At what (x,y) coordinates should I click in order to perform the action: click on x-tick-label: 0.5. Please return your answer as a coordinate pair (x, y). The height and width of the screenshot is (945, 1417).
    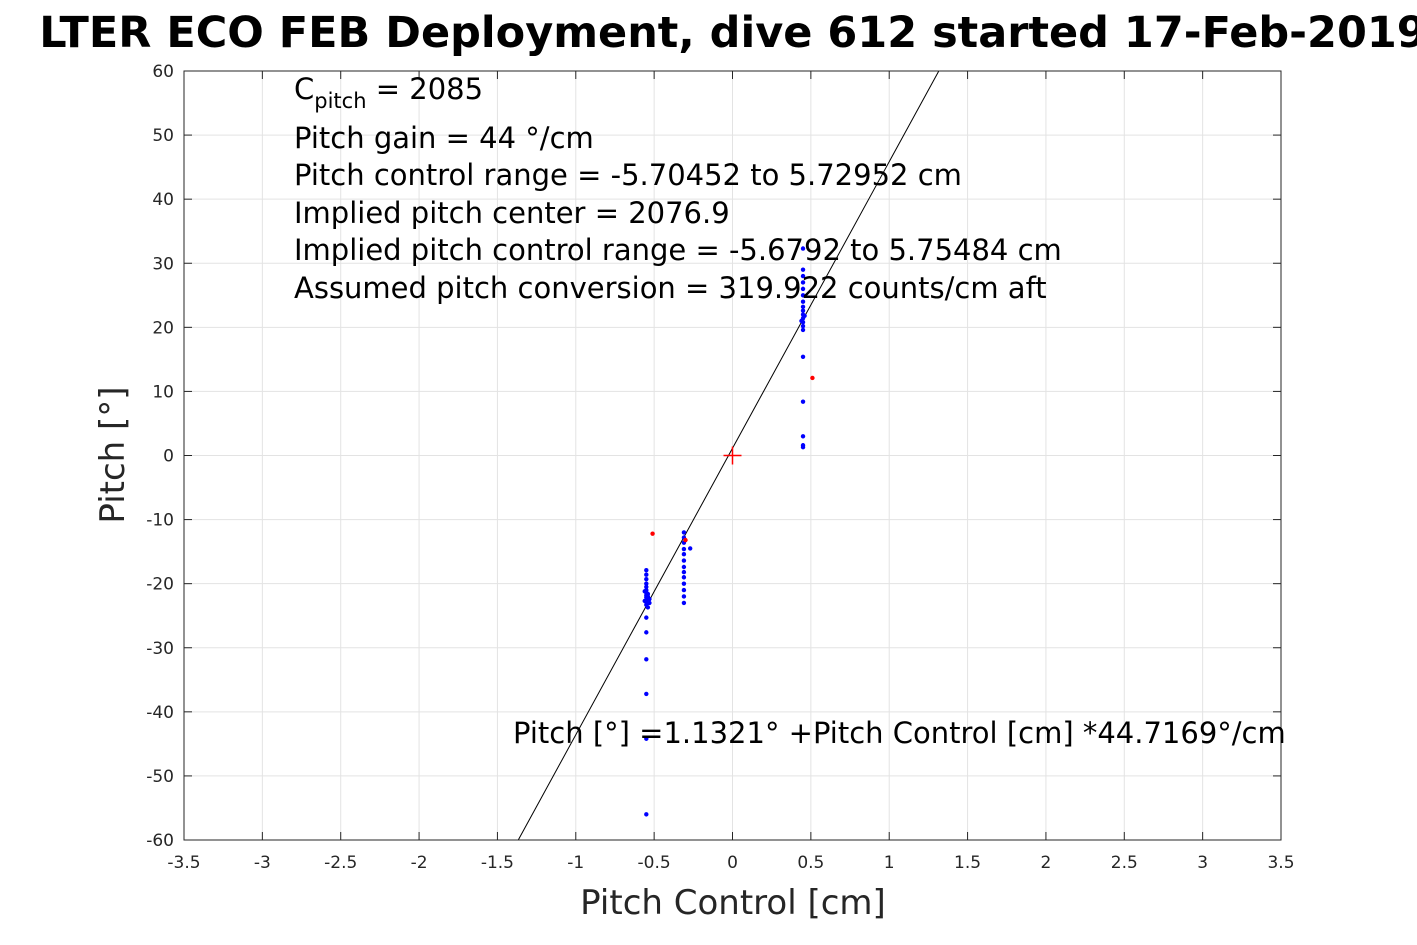
    Looking at the image, I should click on (810, 863).